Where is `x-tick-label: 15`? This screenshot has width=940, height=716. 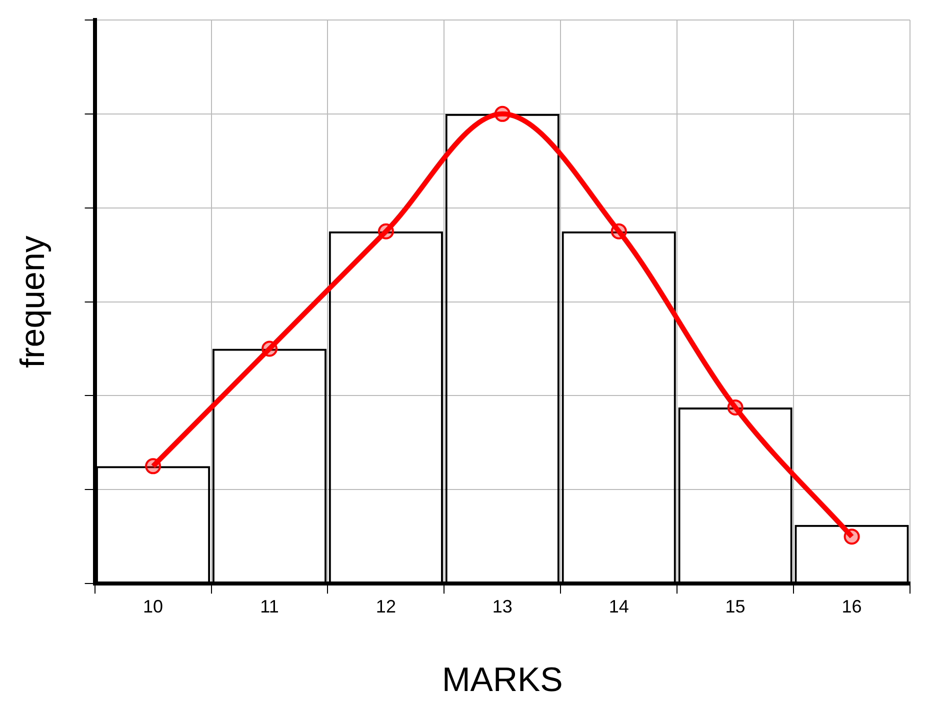 x-tick-label: 15 is located at coordinates (735, 606).